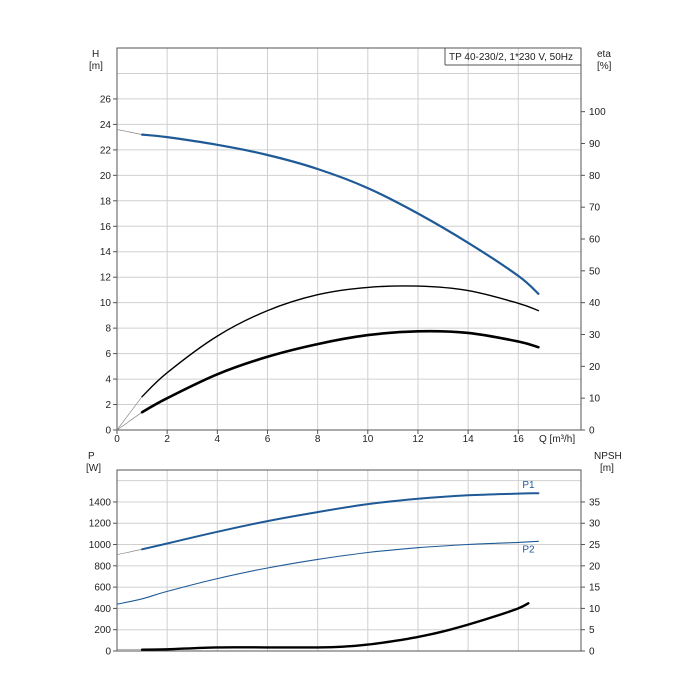 The height and width of the screenshot is (700, 700). Describe the element at coordinates (102, 630) in the screenshot. I see `y-tick-label: 200` at that location.